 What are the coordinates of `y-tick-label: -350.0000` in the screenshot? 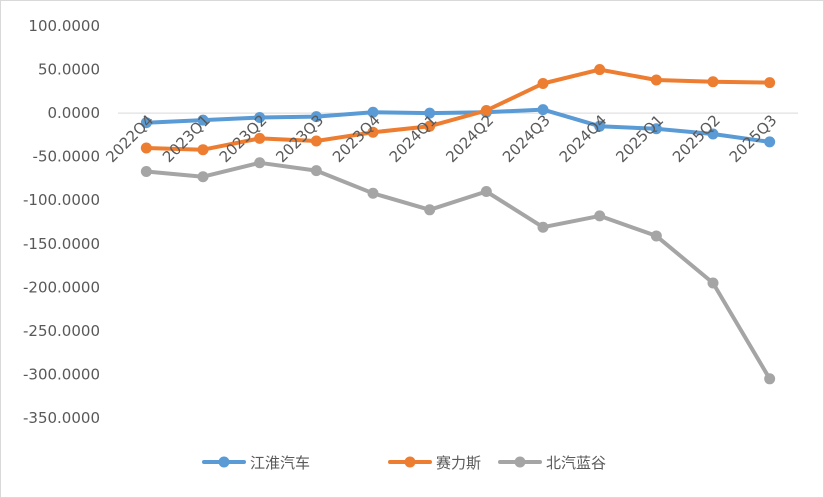 It's located at (61, 418).